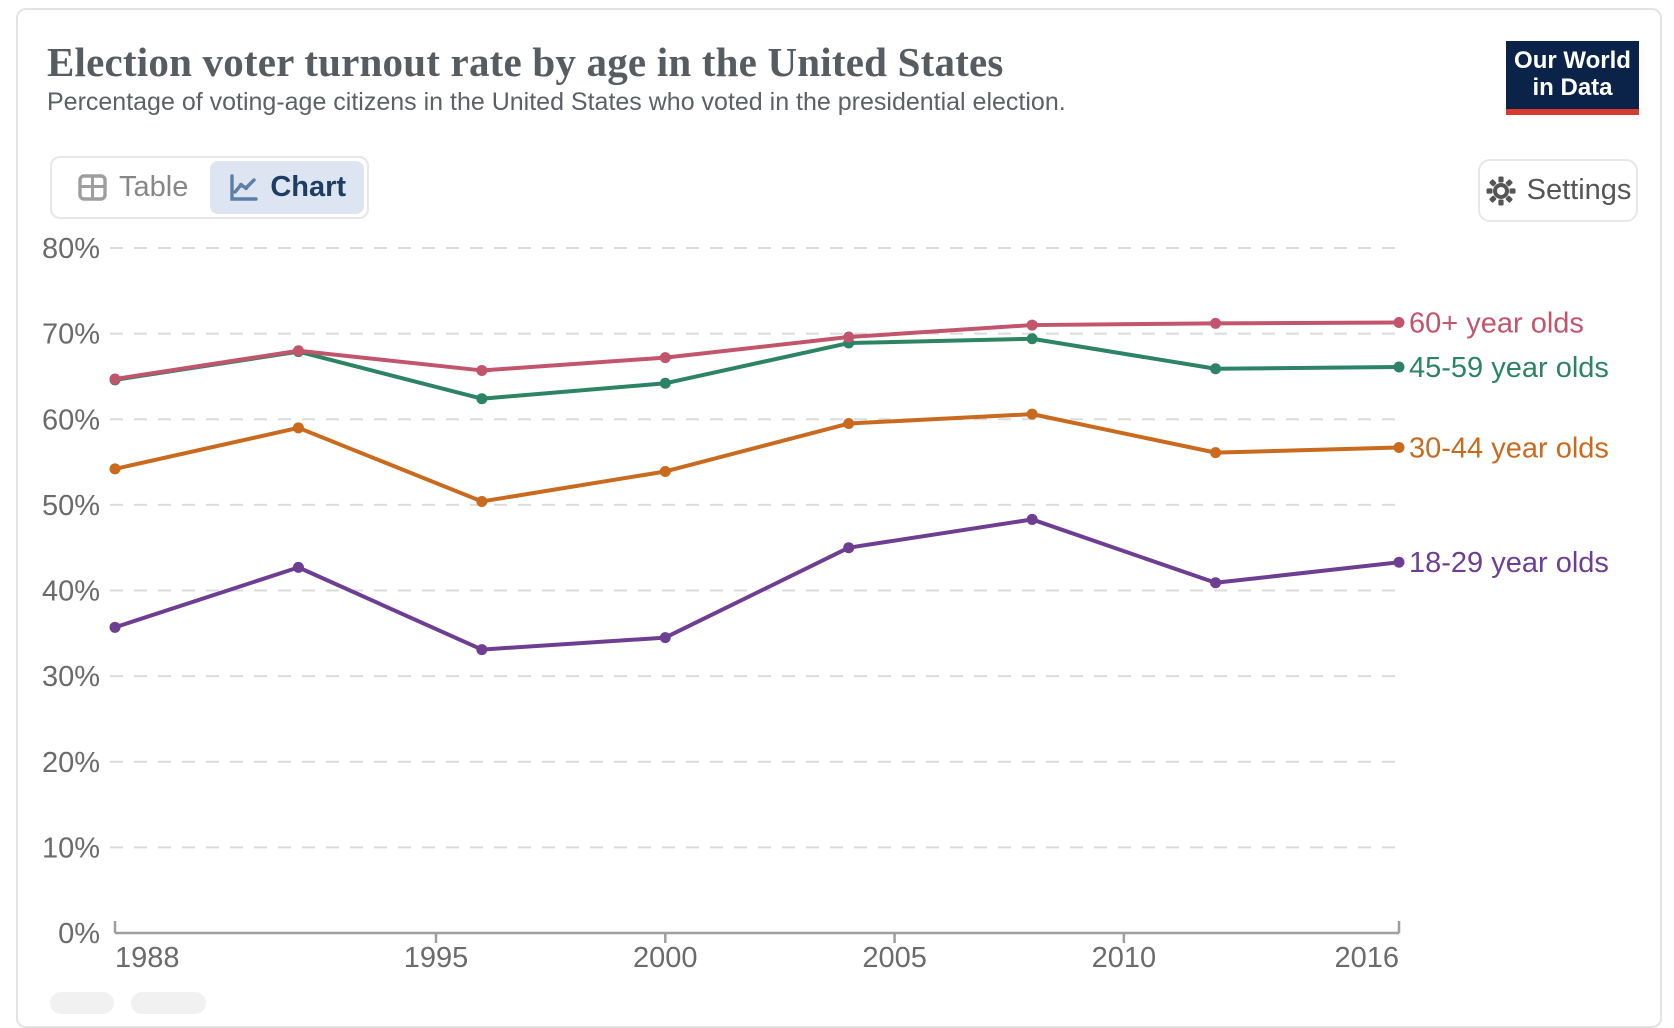  What do you see at coordinates (757, 927) in the screenshot?
I see `x-axis-endcaps` at bounding box center [757, 927].